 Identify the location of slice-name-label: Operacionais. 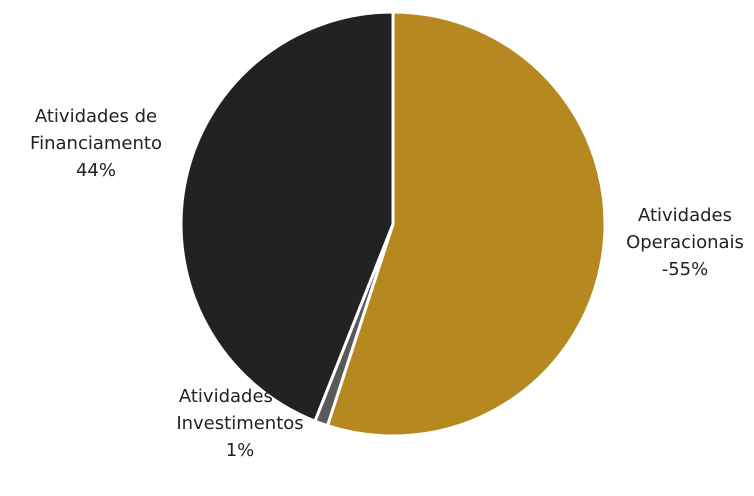
(685, 242).